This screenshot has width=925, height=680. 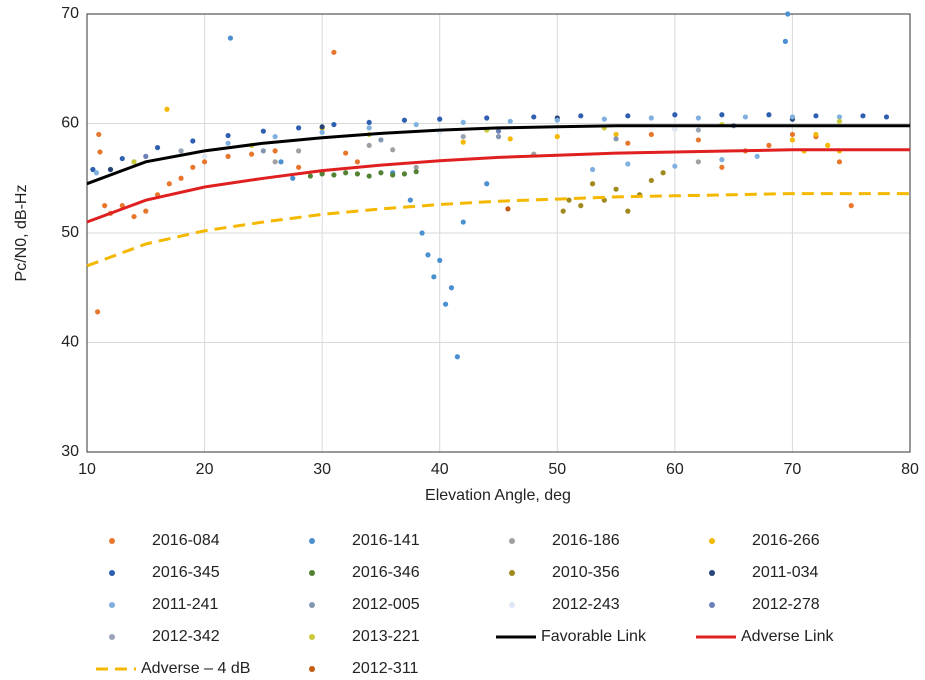 What do you see at coordinates (186, 572) in the screenshot?
I see `legend-label: 2016-345` at bounding box center [186, 572].